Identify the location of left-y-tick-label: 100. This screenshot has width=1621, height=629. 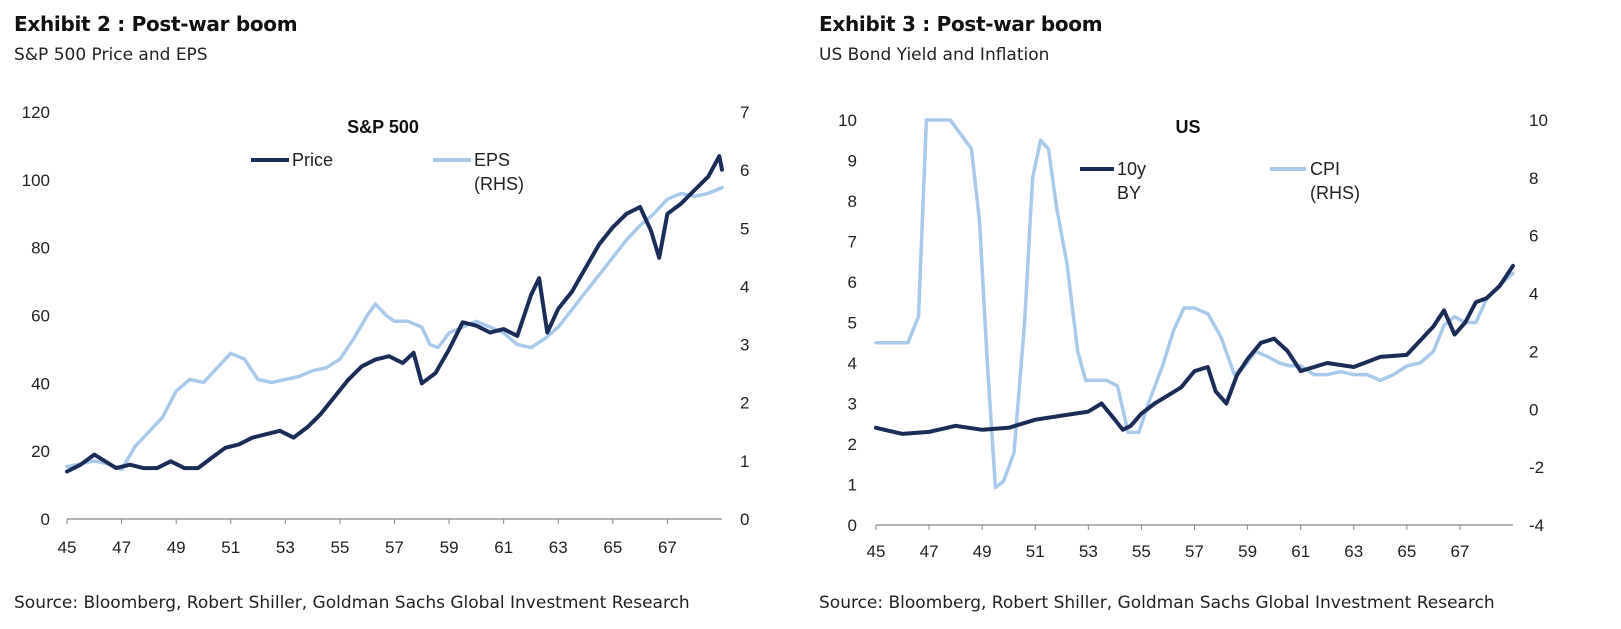
(36, 180).